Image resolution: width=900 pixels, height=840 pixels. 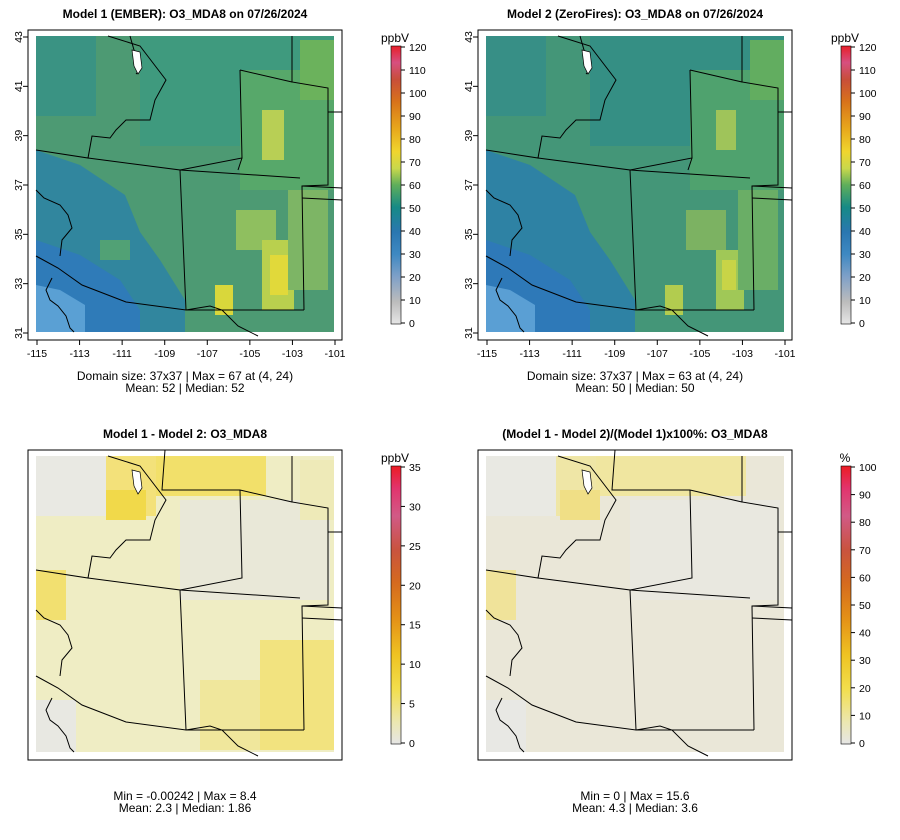 What do you see at coordinates (185, 808) in the screenshot?
I see `panel-3-stats-line-2: Mean: 2.3 | Median: 1.86` at bounding box center [185, 808].